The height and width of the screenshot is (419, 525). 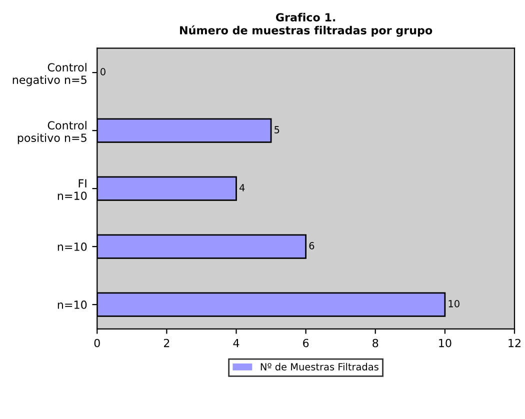 I want to click on y-tick-label: Control positivo n=5, so click(x=52, y=132).